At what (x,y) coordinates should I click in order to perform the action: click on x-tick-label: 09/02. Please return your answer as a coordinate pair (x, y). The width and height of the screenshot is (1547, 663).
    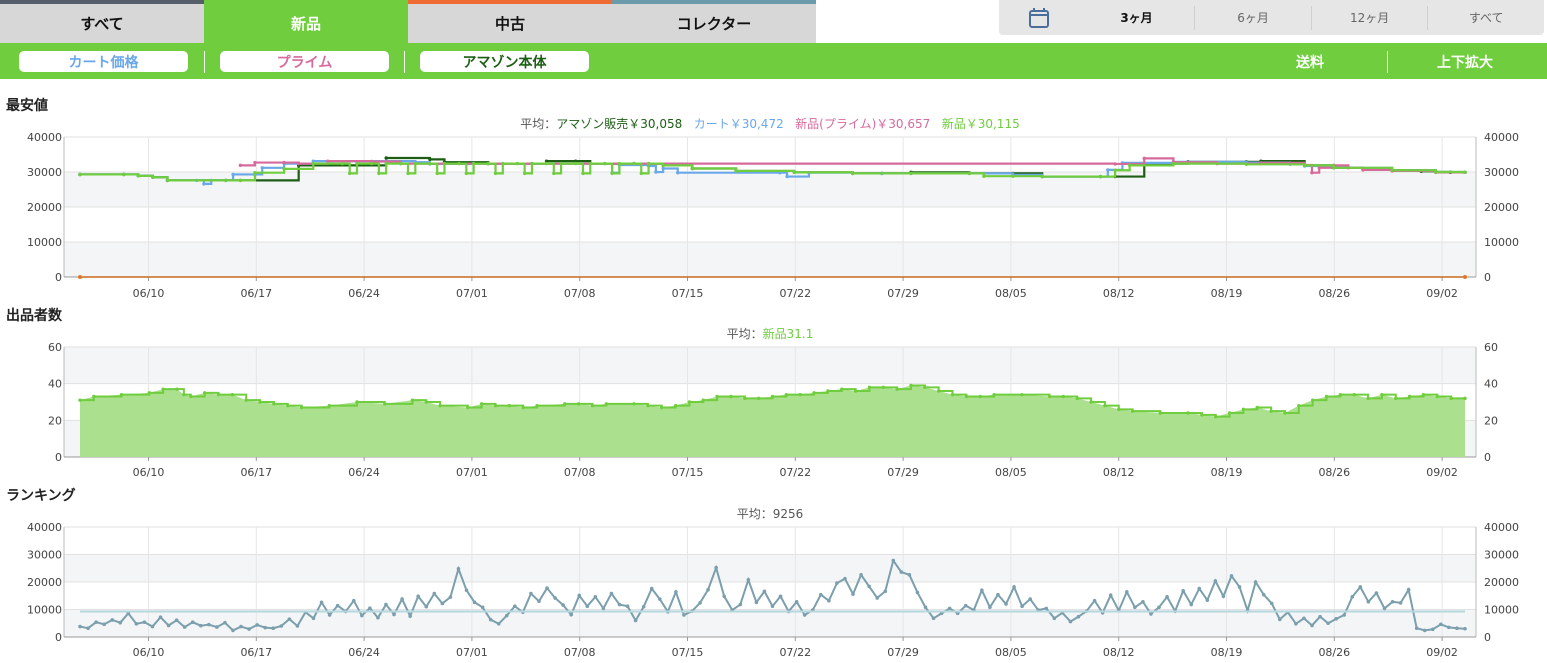
    Looking at the image, I should click on (1442, 472).